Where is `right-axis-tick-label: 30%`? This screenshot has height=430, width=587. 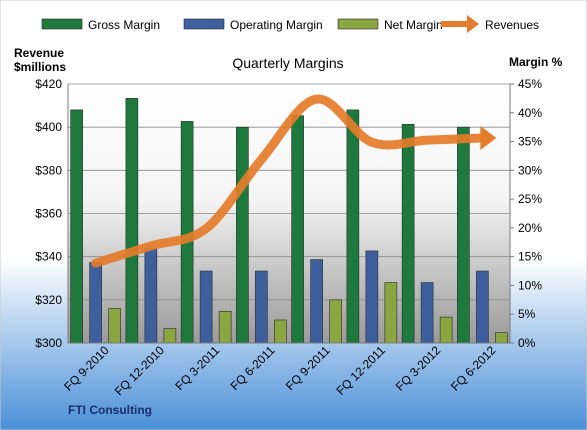
right-axis-tick-label: 30% is located at coordinates (530, 170).